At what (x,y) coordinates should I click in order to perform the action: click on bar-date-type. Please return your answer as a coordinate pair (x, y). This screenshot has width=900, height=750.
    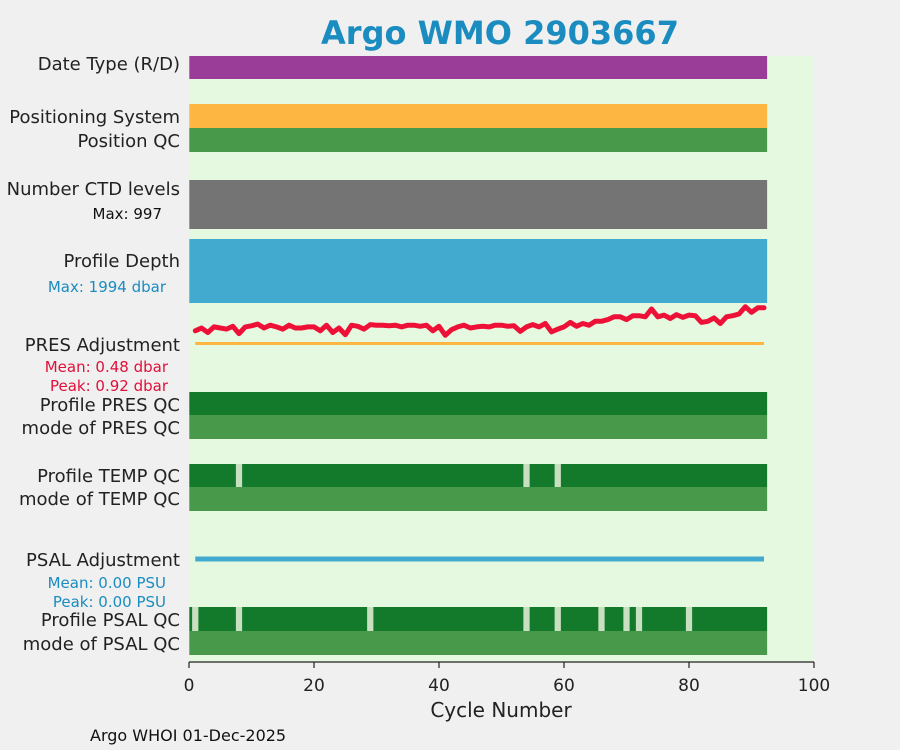
    Looking at the image, I should click on (478, 67).